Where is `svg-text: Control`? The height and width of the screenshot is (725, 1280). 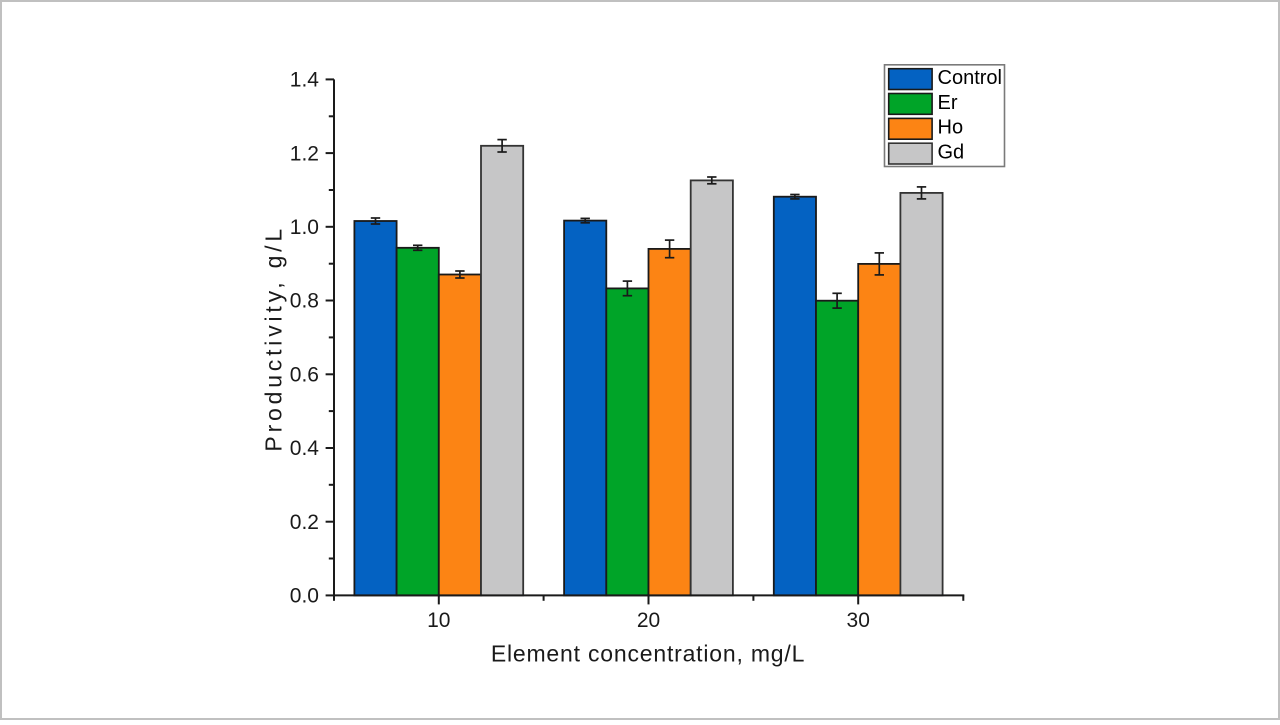 svg-text: Control is located at coordinates (970, 78).